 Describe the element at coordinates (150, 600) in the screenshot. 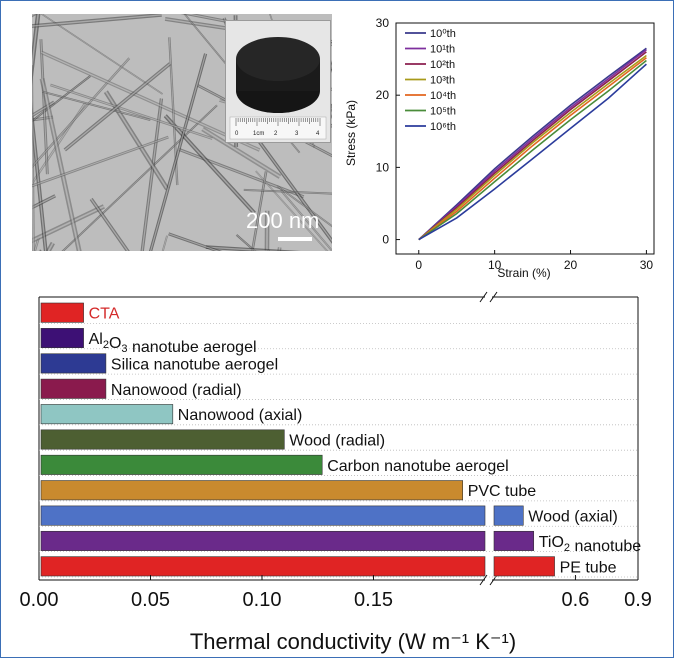

I see `x-tick-label: 0.05` at that location.